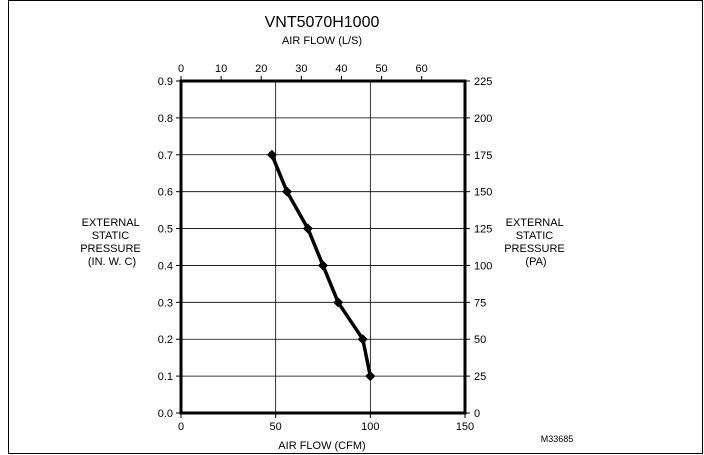 The height and width of the screenshot is (455, 704). I want to click on top-tick-label: 40, so click(341, 69).